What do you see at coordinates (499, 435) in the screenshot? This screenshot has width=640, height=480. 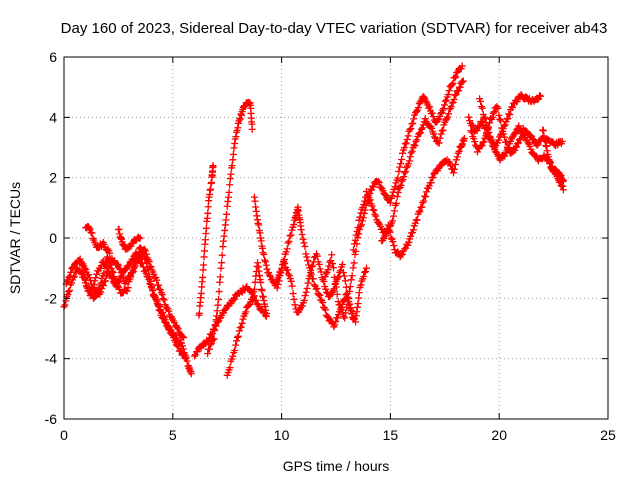 I see `x-tick-label: 20` at bounding box center [499, 435].